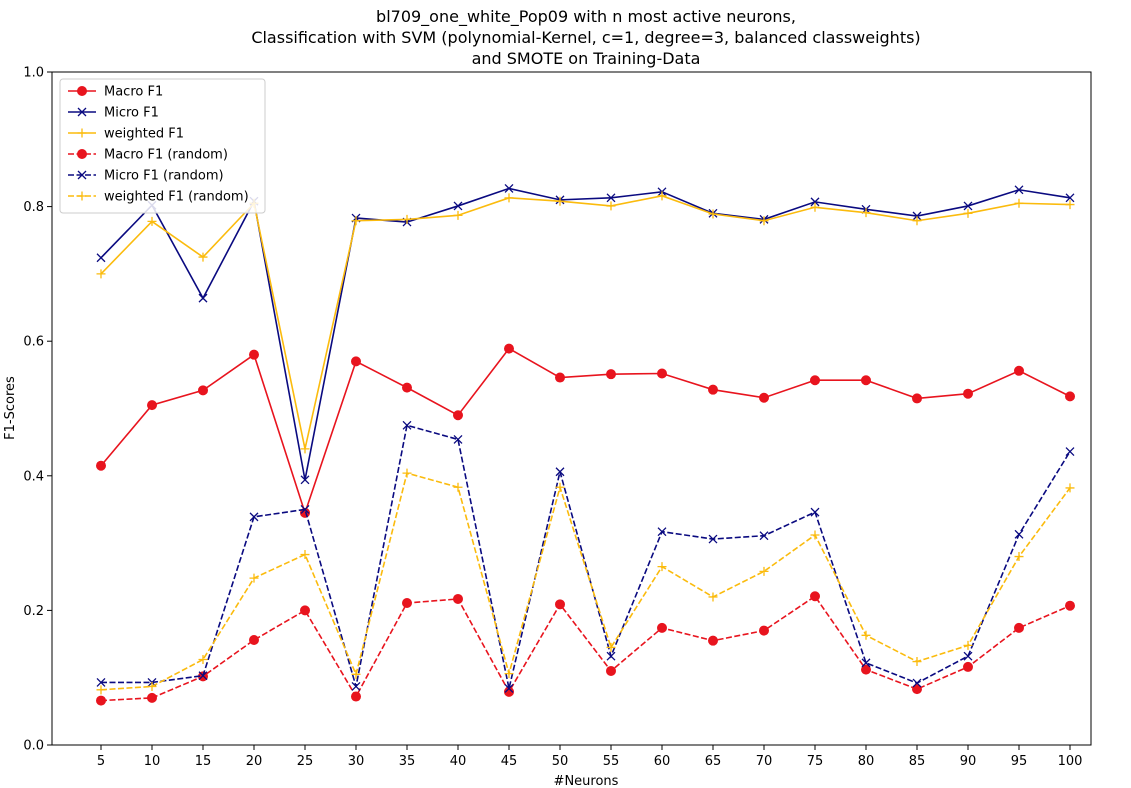 The height and width of the screenshot is (788, 1131). I want to click on legend-label-5: weighted F1 (random), so click(176, 197).